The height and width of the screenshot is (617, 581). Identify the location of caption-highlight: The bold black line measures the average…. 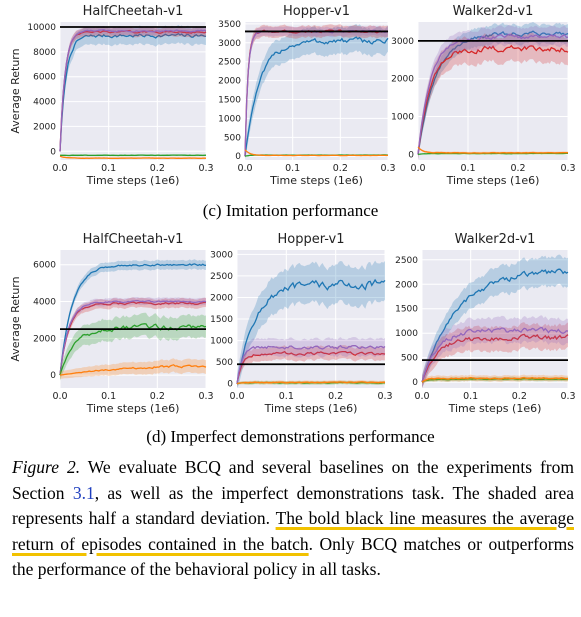
(293, 531).